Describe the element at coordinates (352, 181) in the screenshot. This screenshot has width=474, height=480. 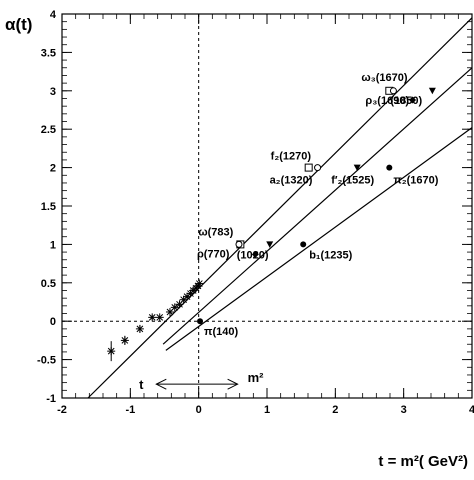
I see `particle-label: f′₂(1525)` at that location.